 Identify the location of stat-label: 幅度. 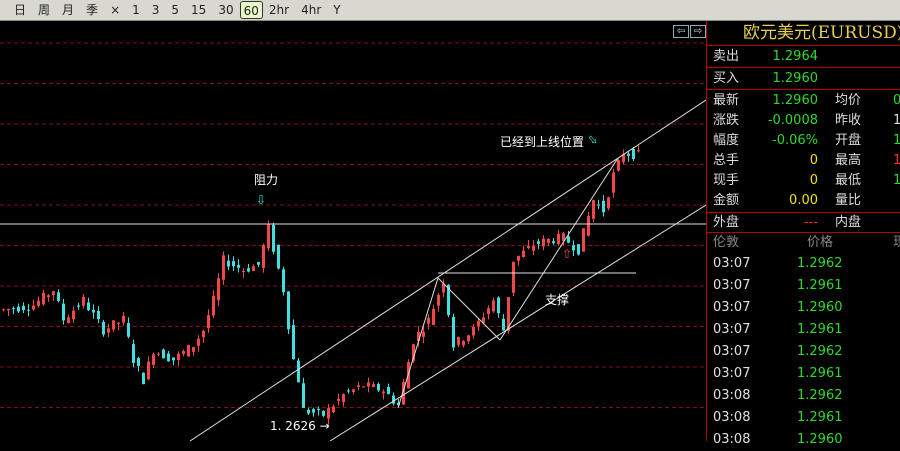
(726, 140).